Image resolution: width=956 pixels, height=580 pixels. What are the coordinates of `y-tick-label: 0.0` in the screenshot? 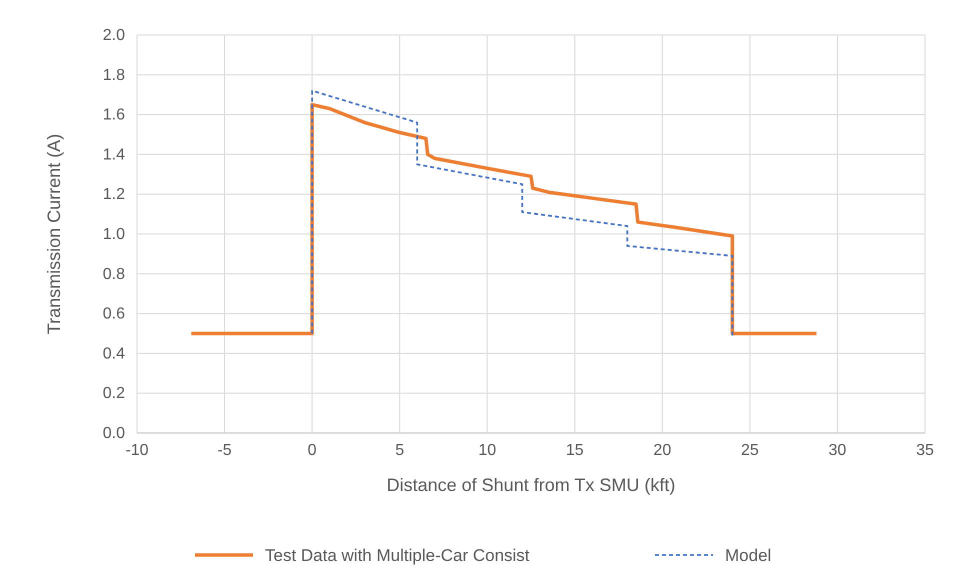 It's located at (114, 433).